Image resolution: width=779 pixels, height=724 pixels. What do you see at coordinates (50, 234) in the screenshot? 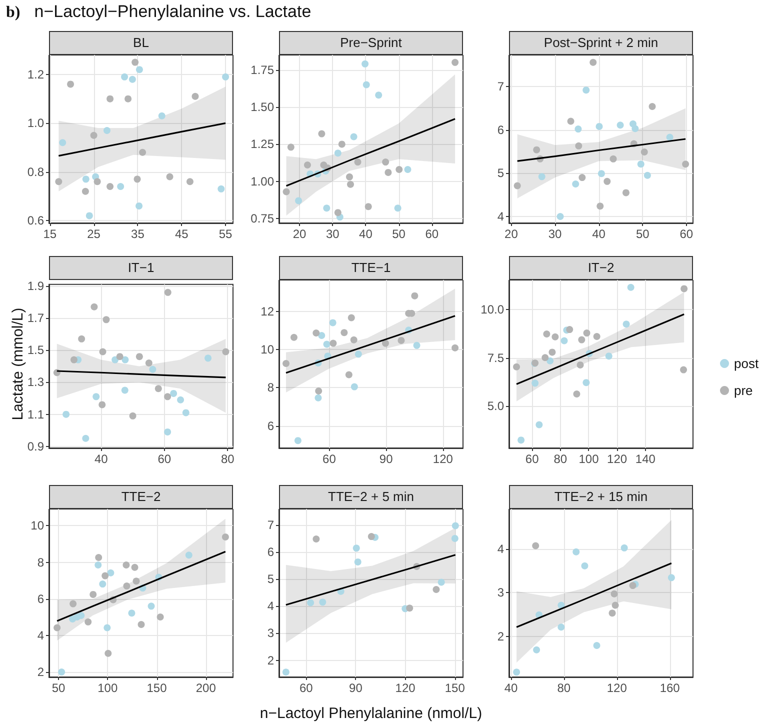
I see `x-tick-label: 15` at bounding box center [50, 234].